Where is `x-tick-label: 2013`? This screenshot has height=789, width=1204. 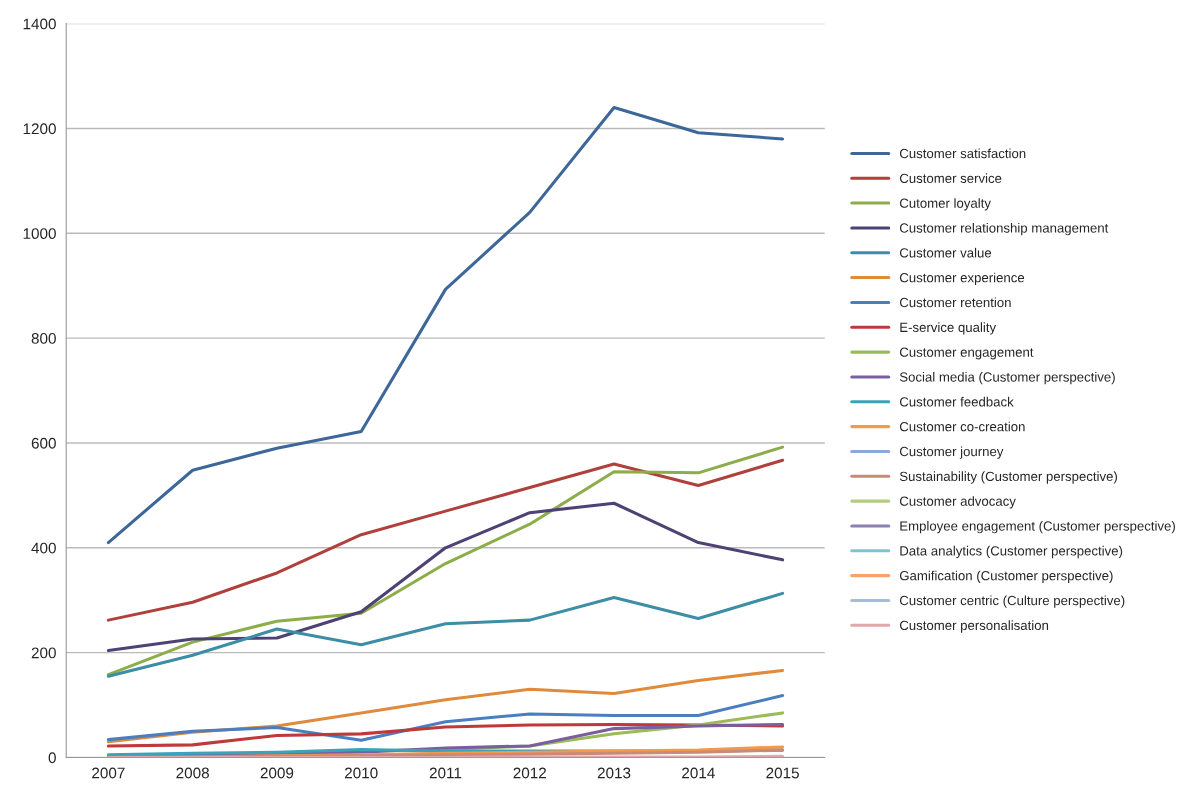 x-tick-label: 2013 is located at coordinates (614, 773).